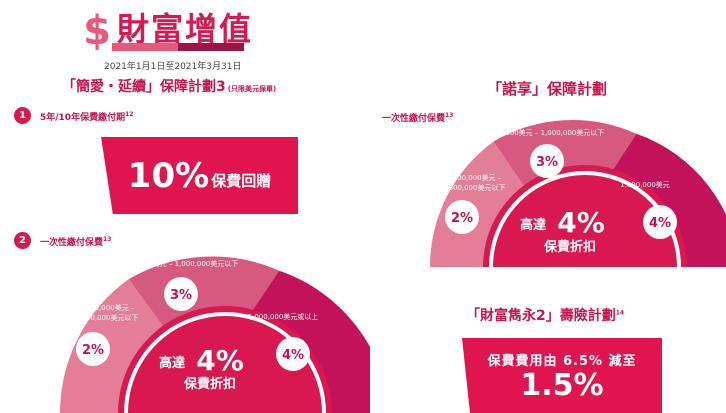 This screenshot has height=413, width=726. I want to click on right-tier1-rate: 2%, so click(462, 218).